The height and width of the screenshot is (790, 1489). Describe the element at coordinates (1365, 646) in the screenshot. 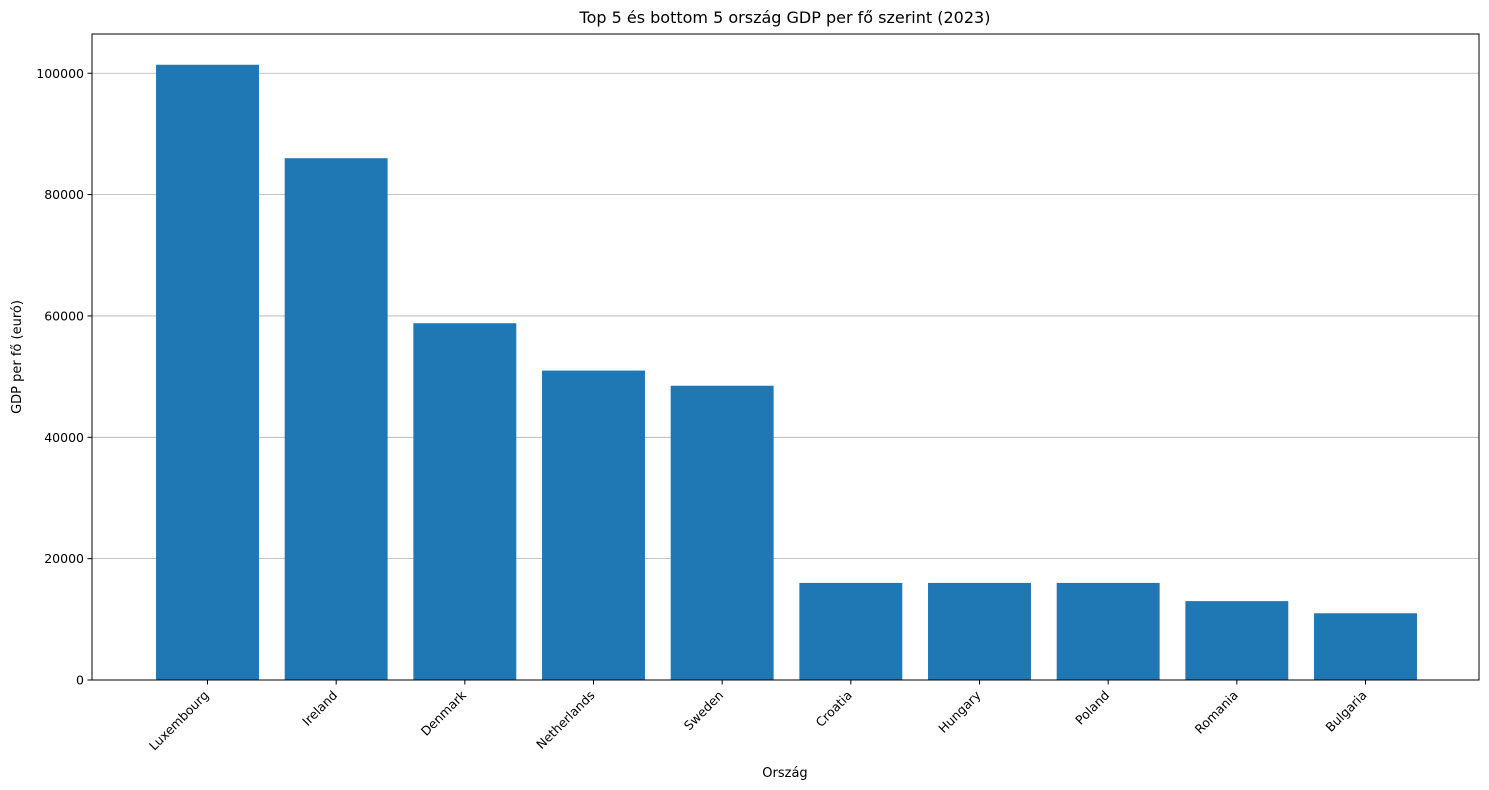

I see `bar-bulgaria` at that location.